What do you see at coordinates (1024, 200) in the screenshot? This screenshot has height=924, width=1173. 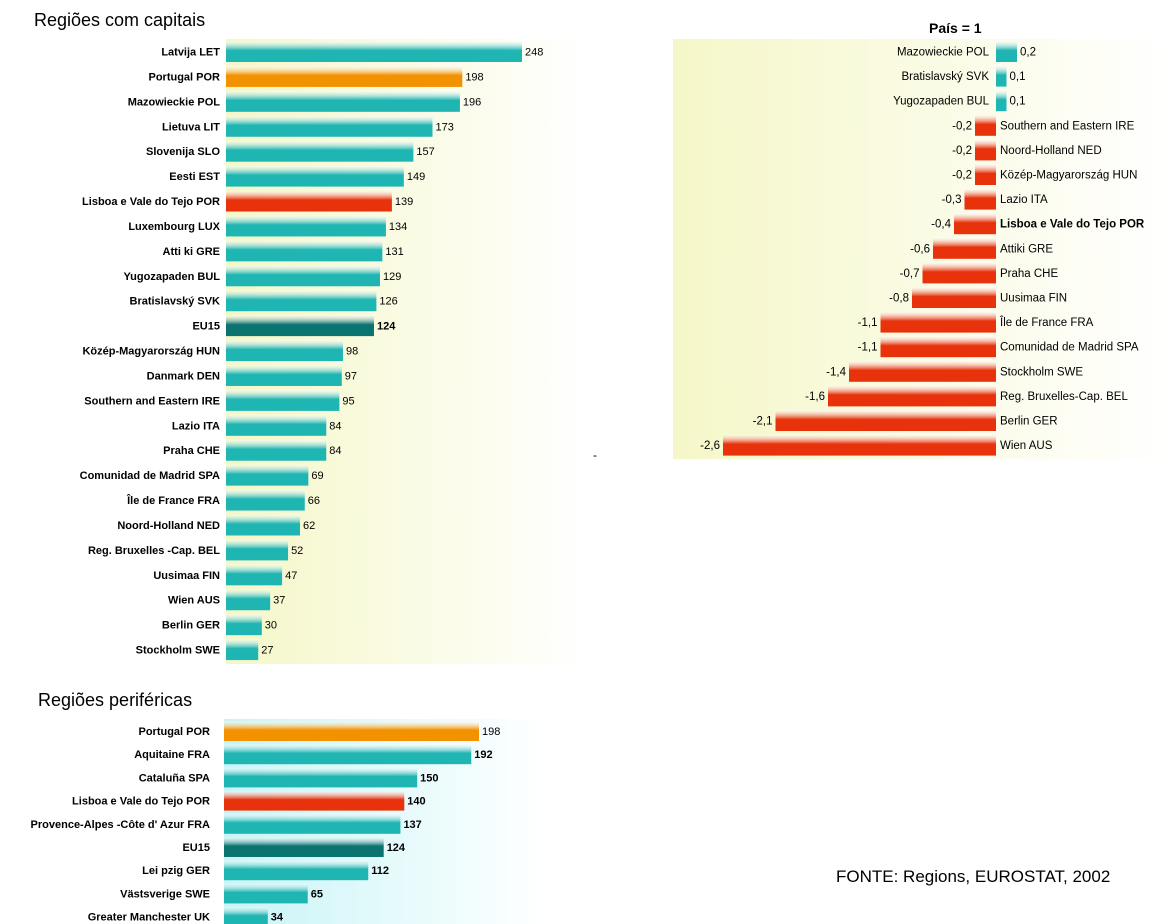 I see `ratio-category-label-lazio-ita: Lazio ITA` at bounding box center [1024, 200].